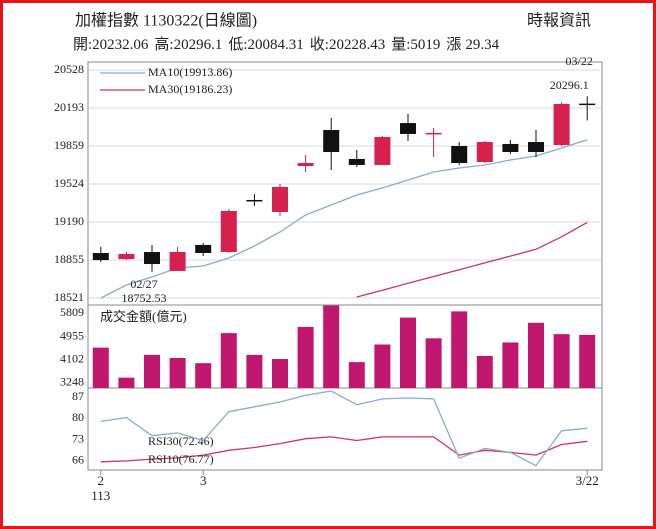 Image resolution: width=656 pixels, height=529 pixels. Describe the element at coordinates (69, 145) in the screenshot. I see `y-tick-label: 19859` at that location.